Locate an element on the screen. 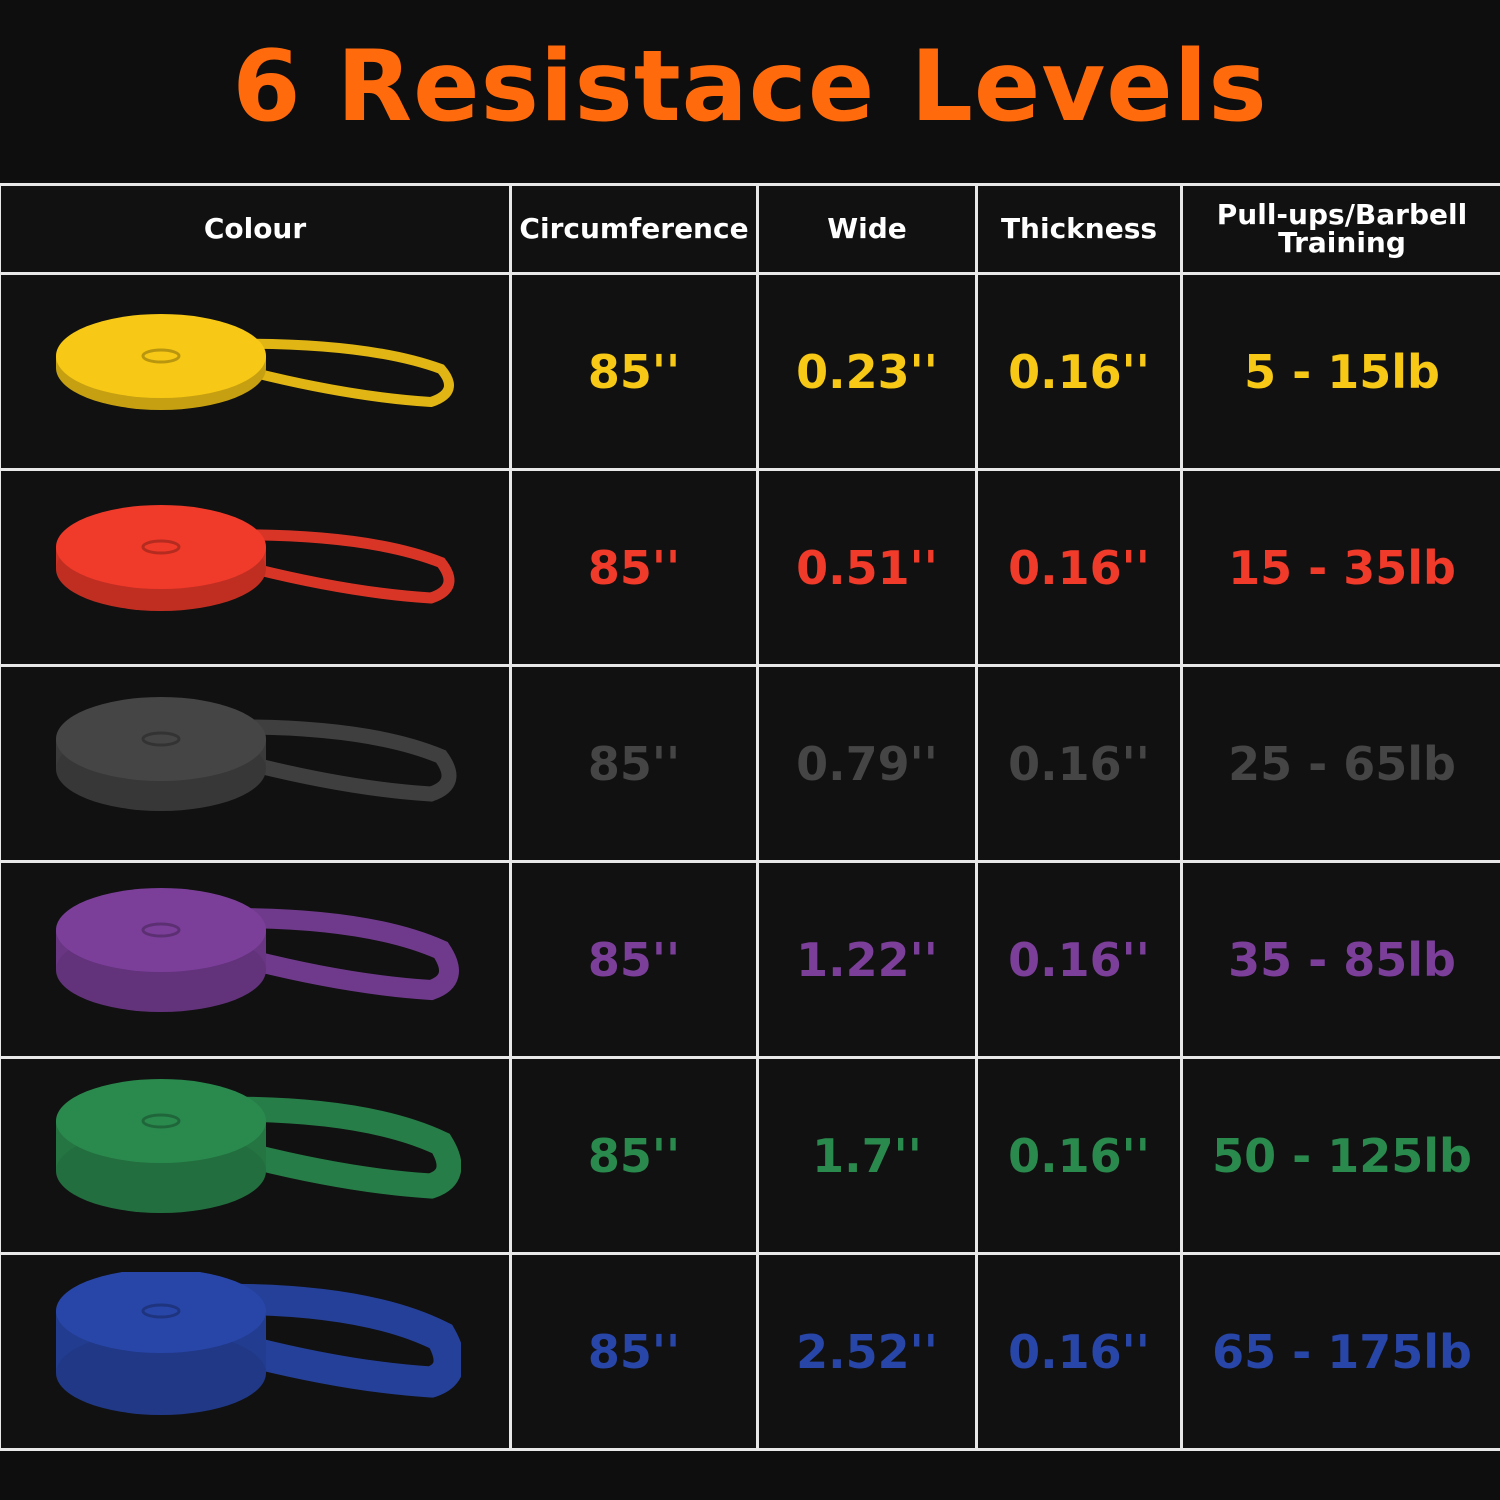  table-row: 85'' 1.7'' 0.16'' 50 - 125lb is located at coordinates (750, 1155).